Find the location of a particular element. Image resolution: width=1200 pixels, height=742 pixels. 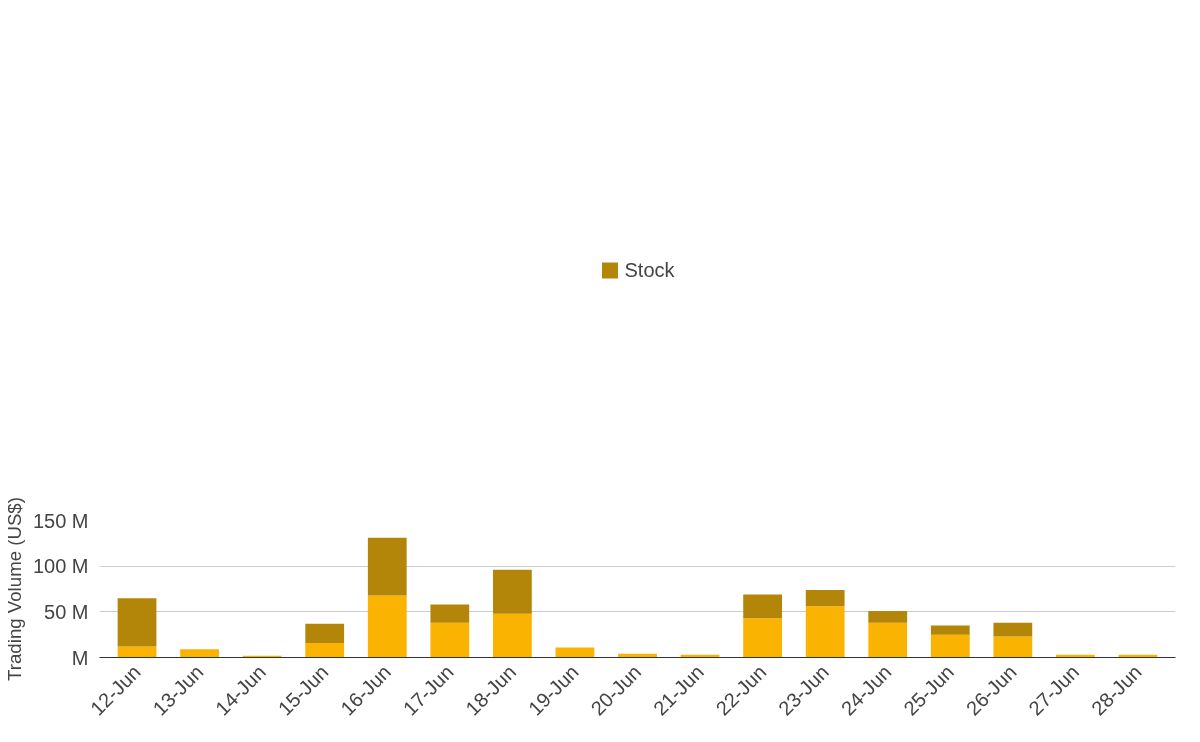

y-tick-label: 50 M is located at coordinates (66, 611).